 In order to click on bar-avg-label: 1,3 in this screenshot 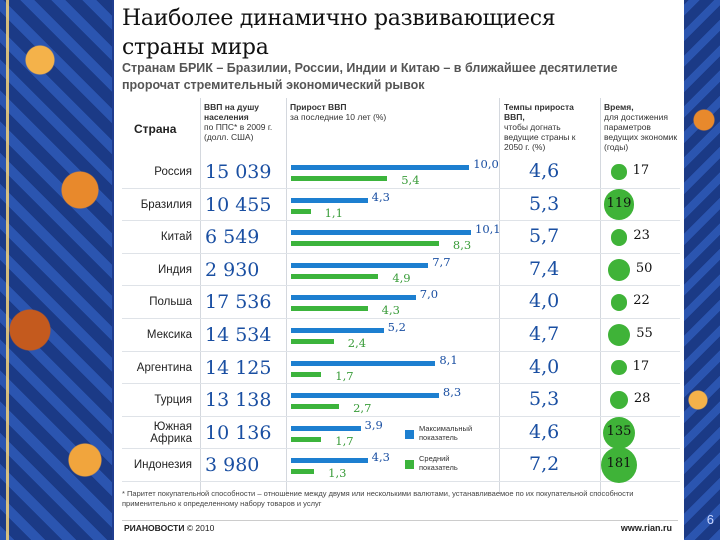, I will do `click(337, 473)`.